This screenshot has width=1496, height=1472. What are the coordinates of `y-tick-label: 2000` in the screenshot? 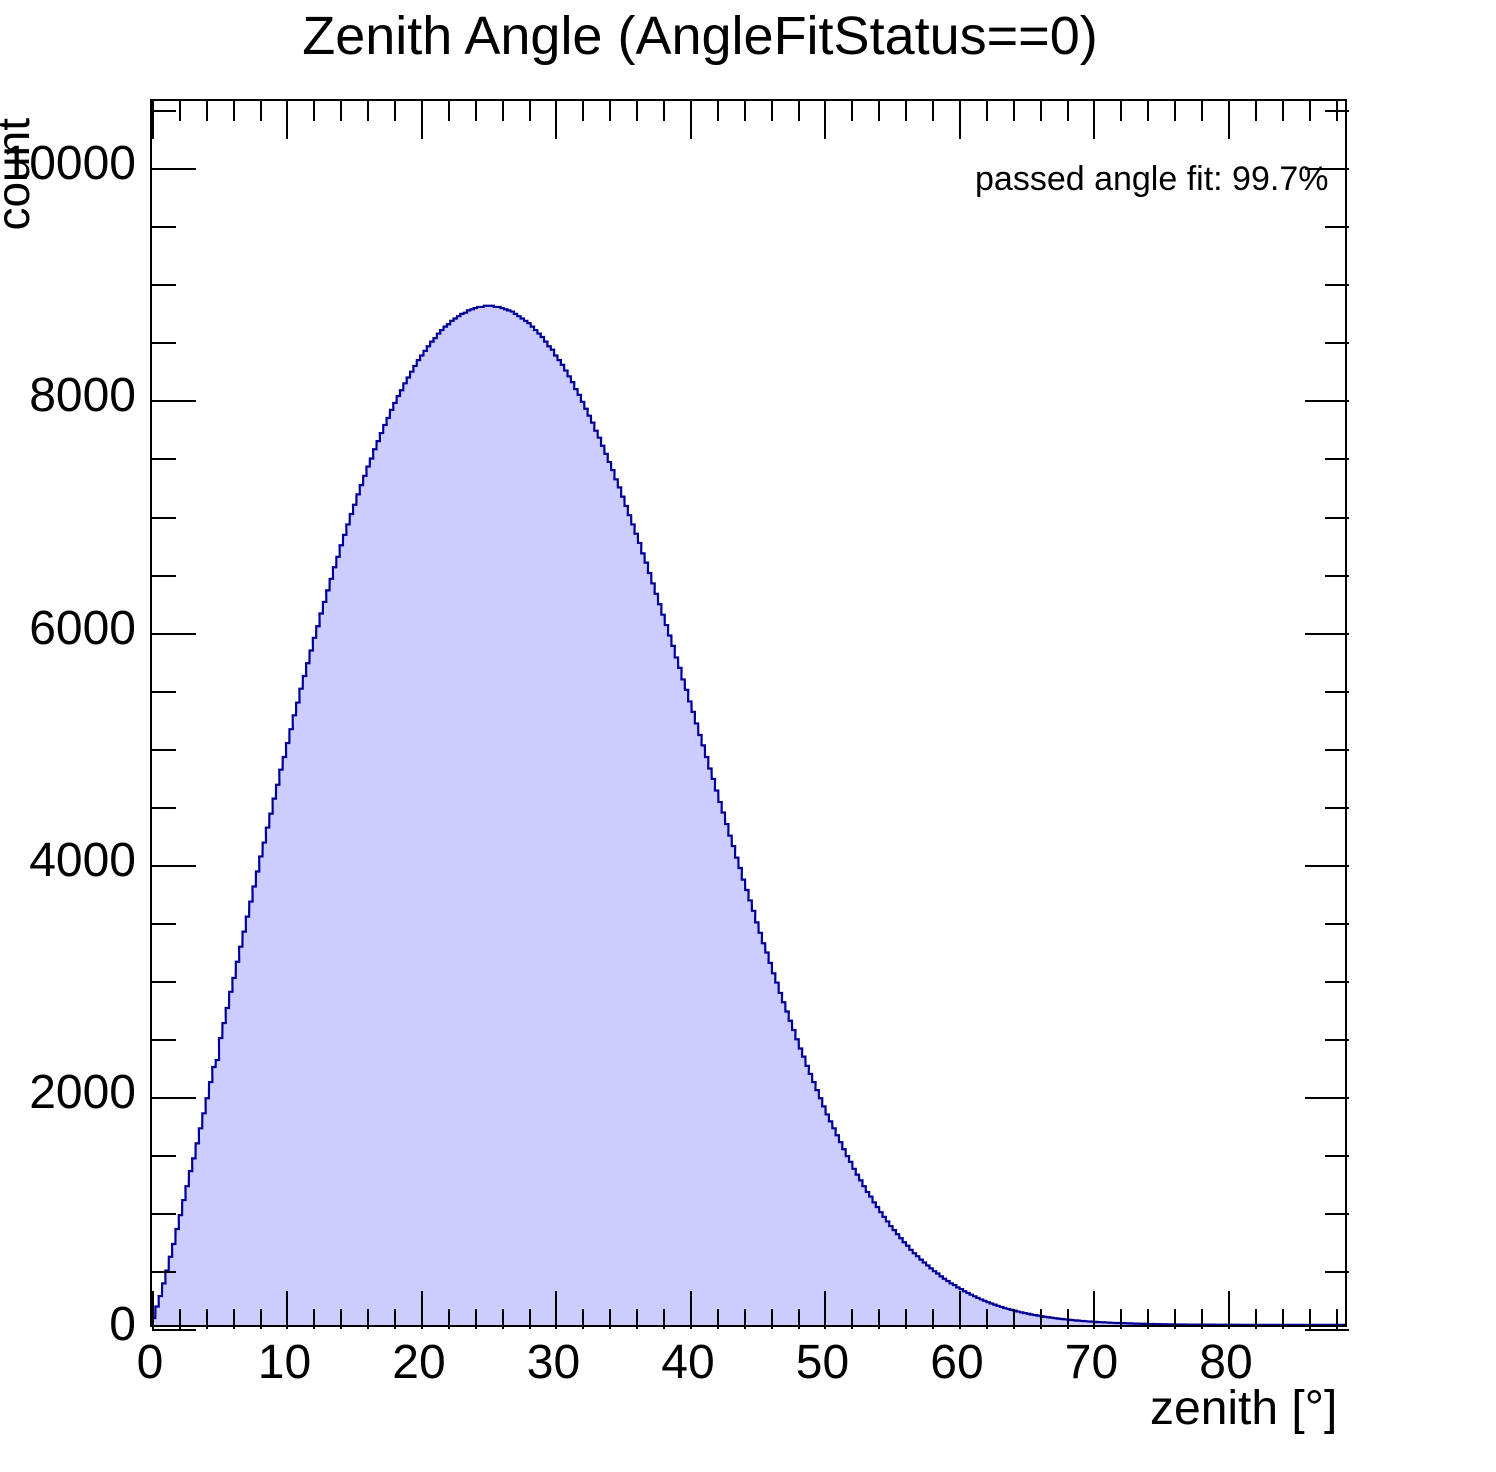 It's located at (82, 1092).